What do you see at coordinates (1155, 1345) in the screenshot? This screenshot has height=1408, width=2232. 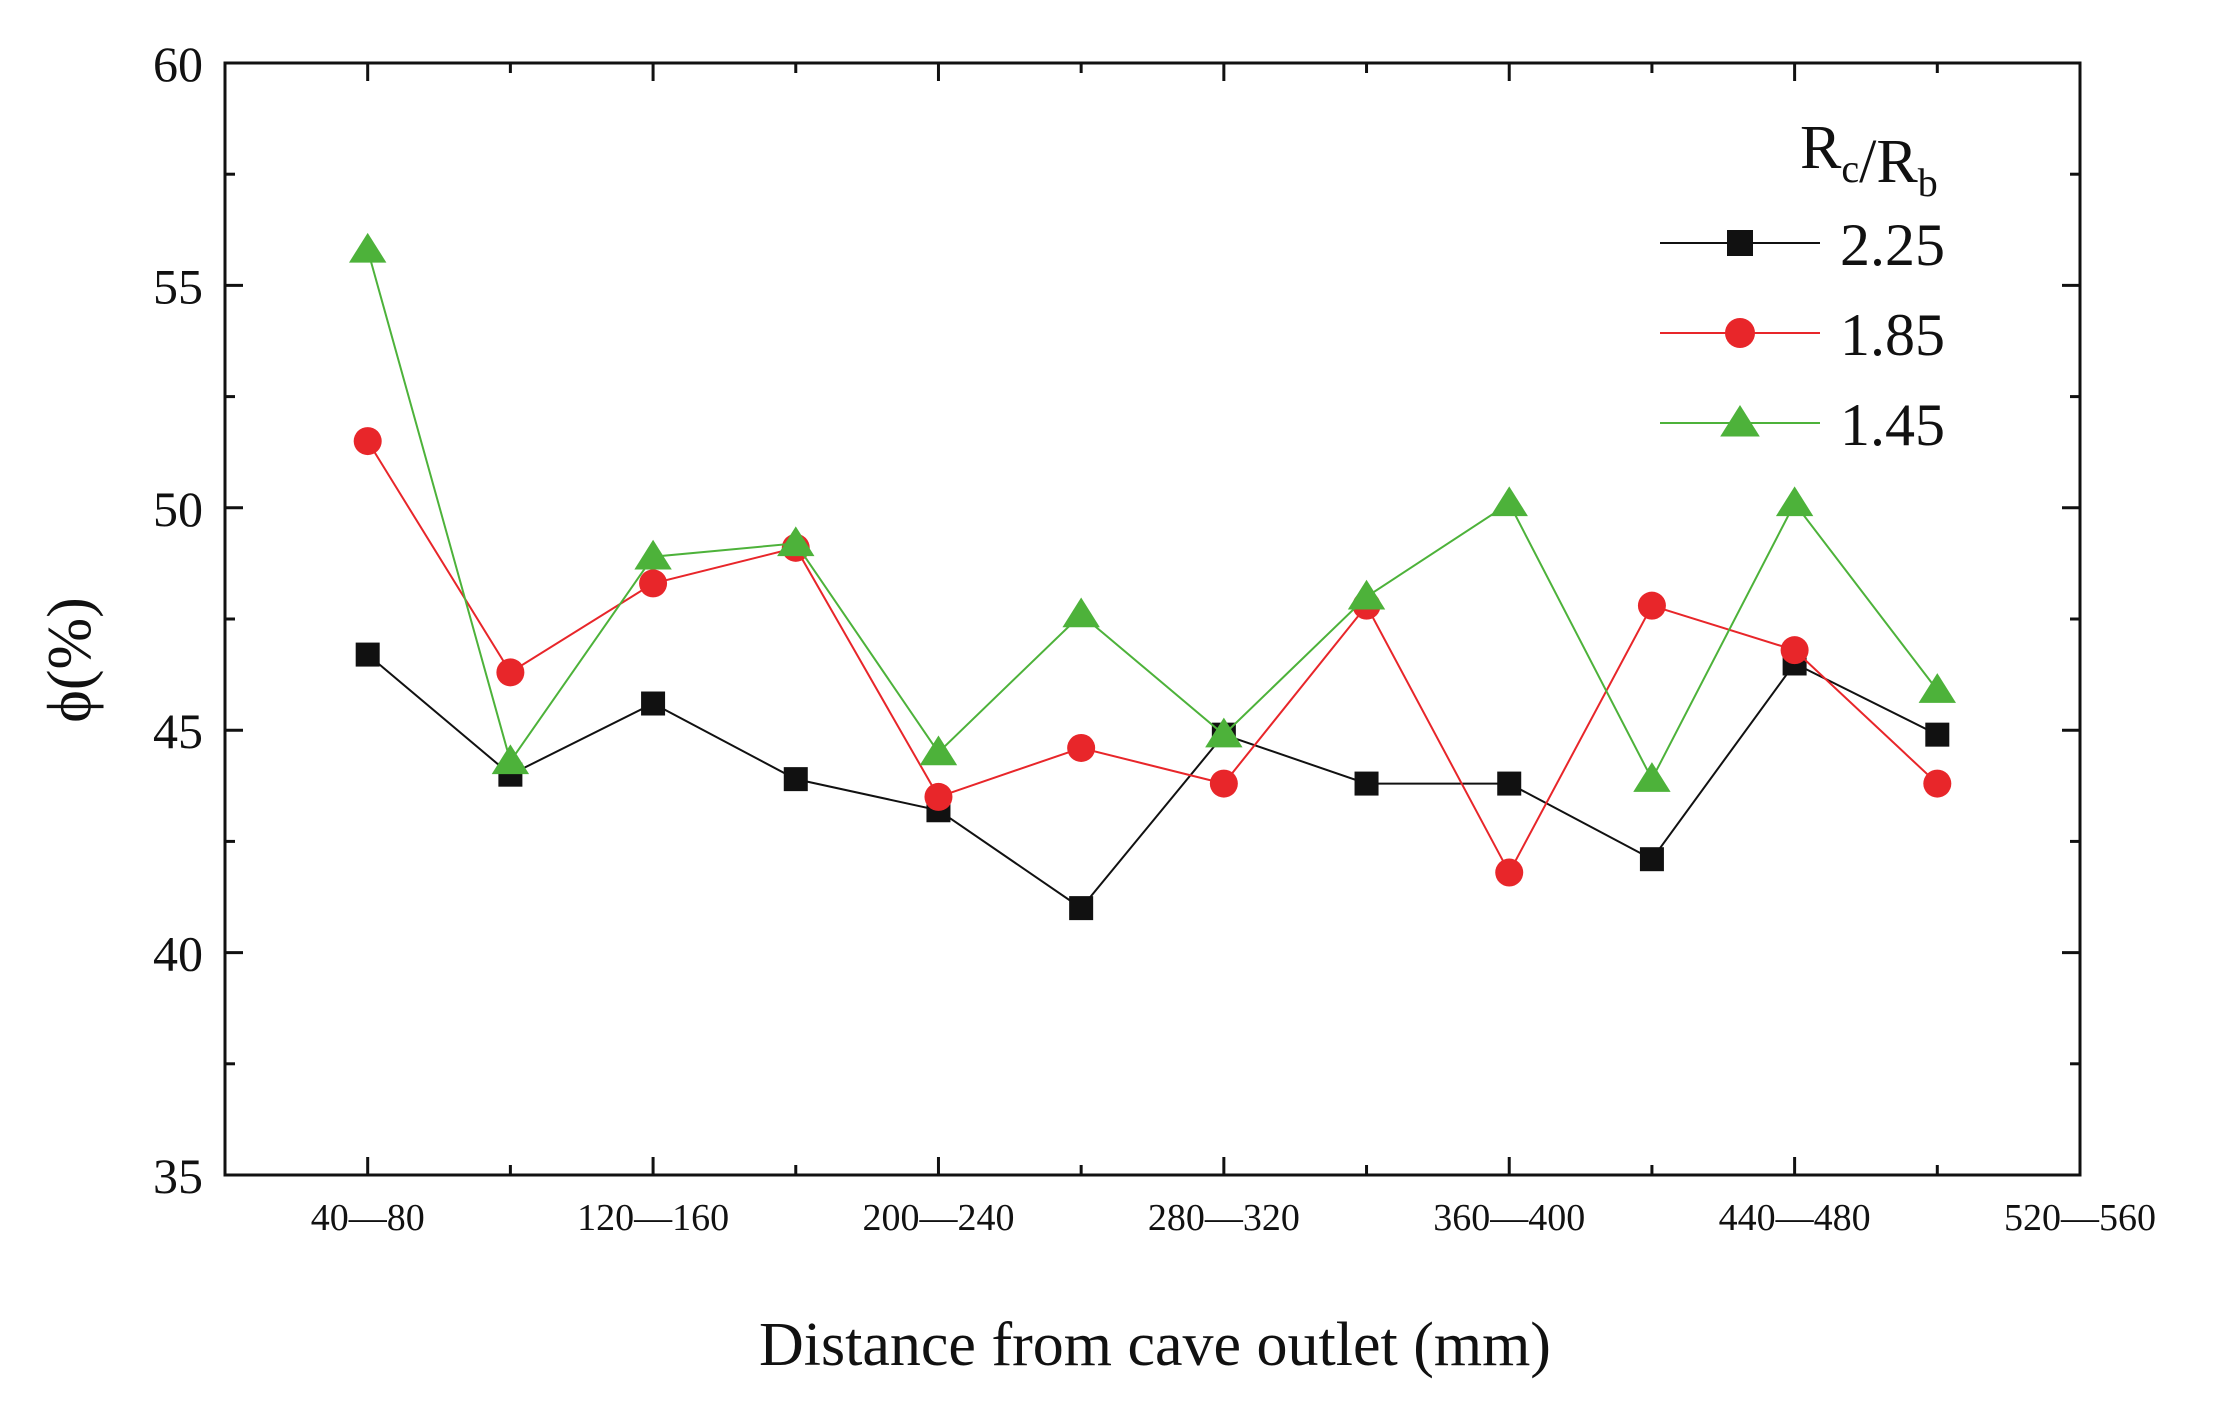 I see `x-axis-label: Distance from cave outlet (mm)` at bounding box center [1155, 1345].